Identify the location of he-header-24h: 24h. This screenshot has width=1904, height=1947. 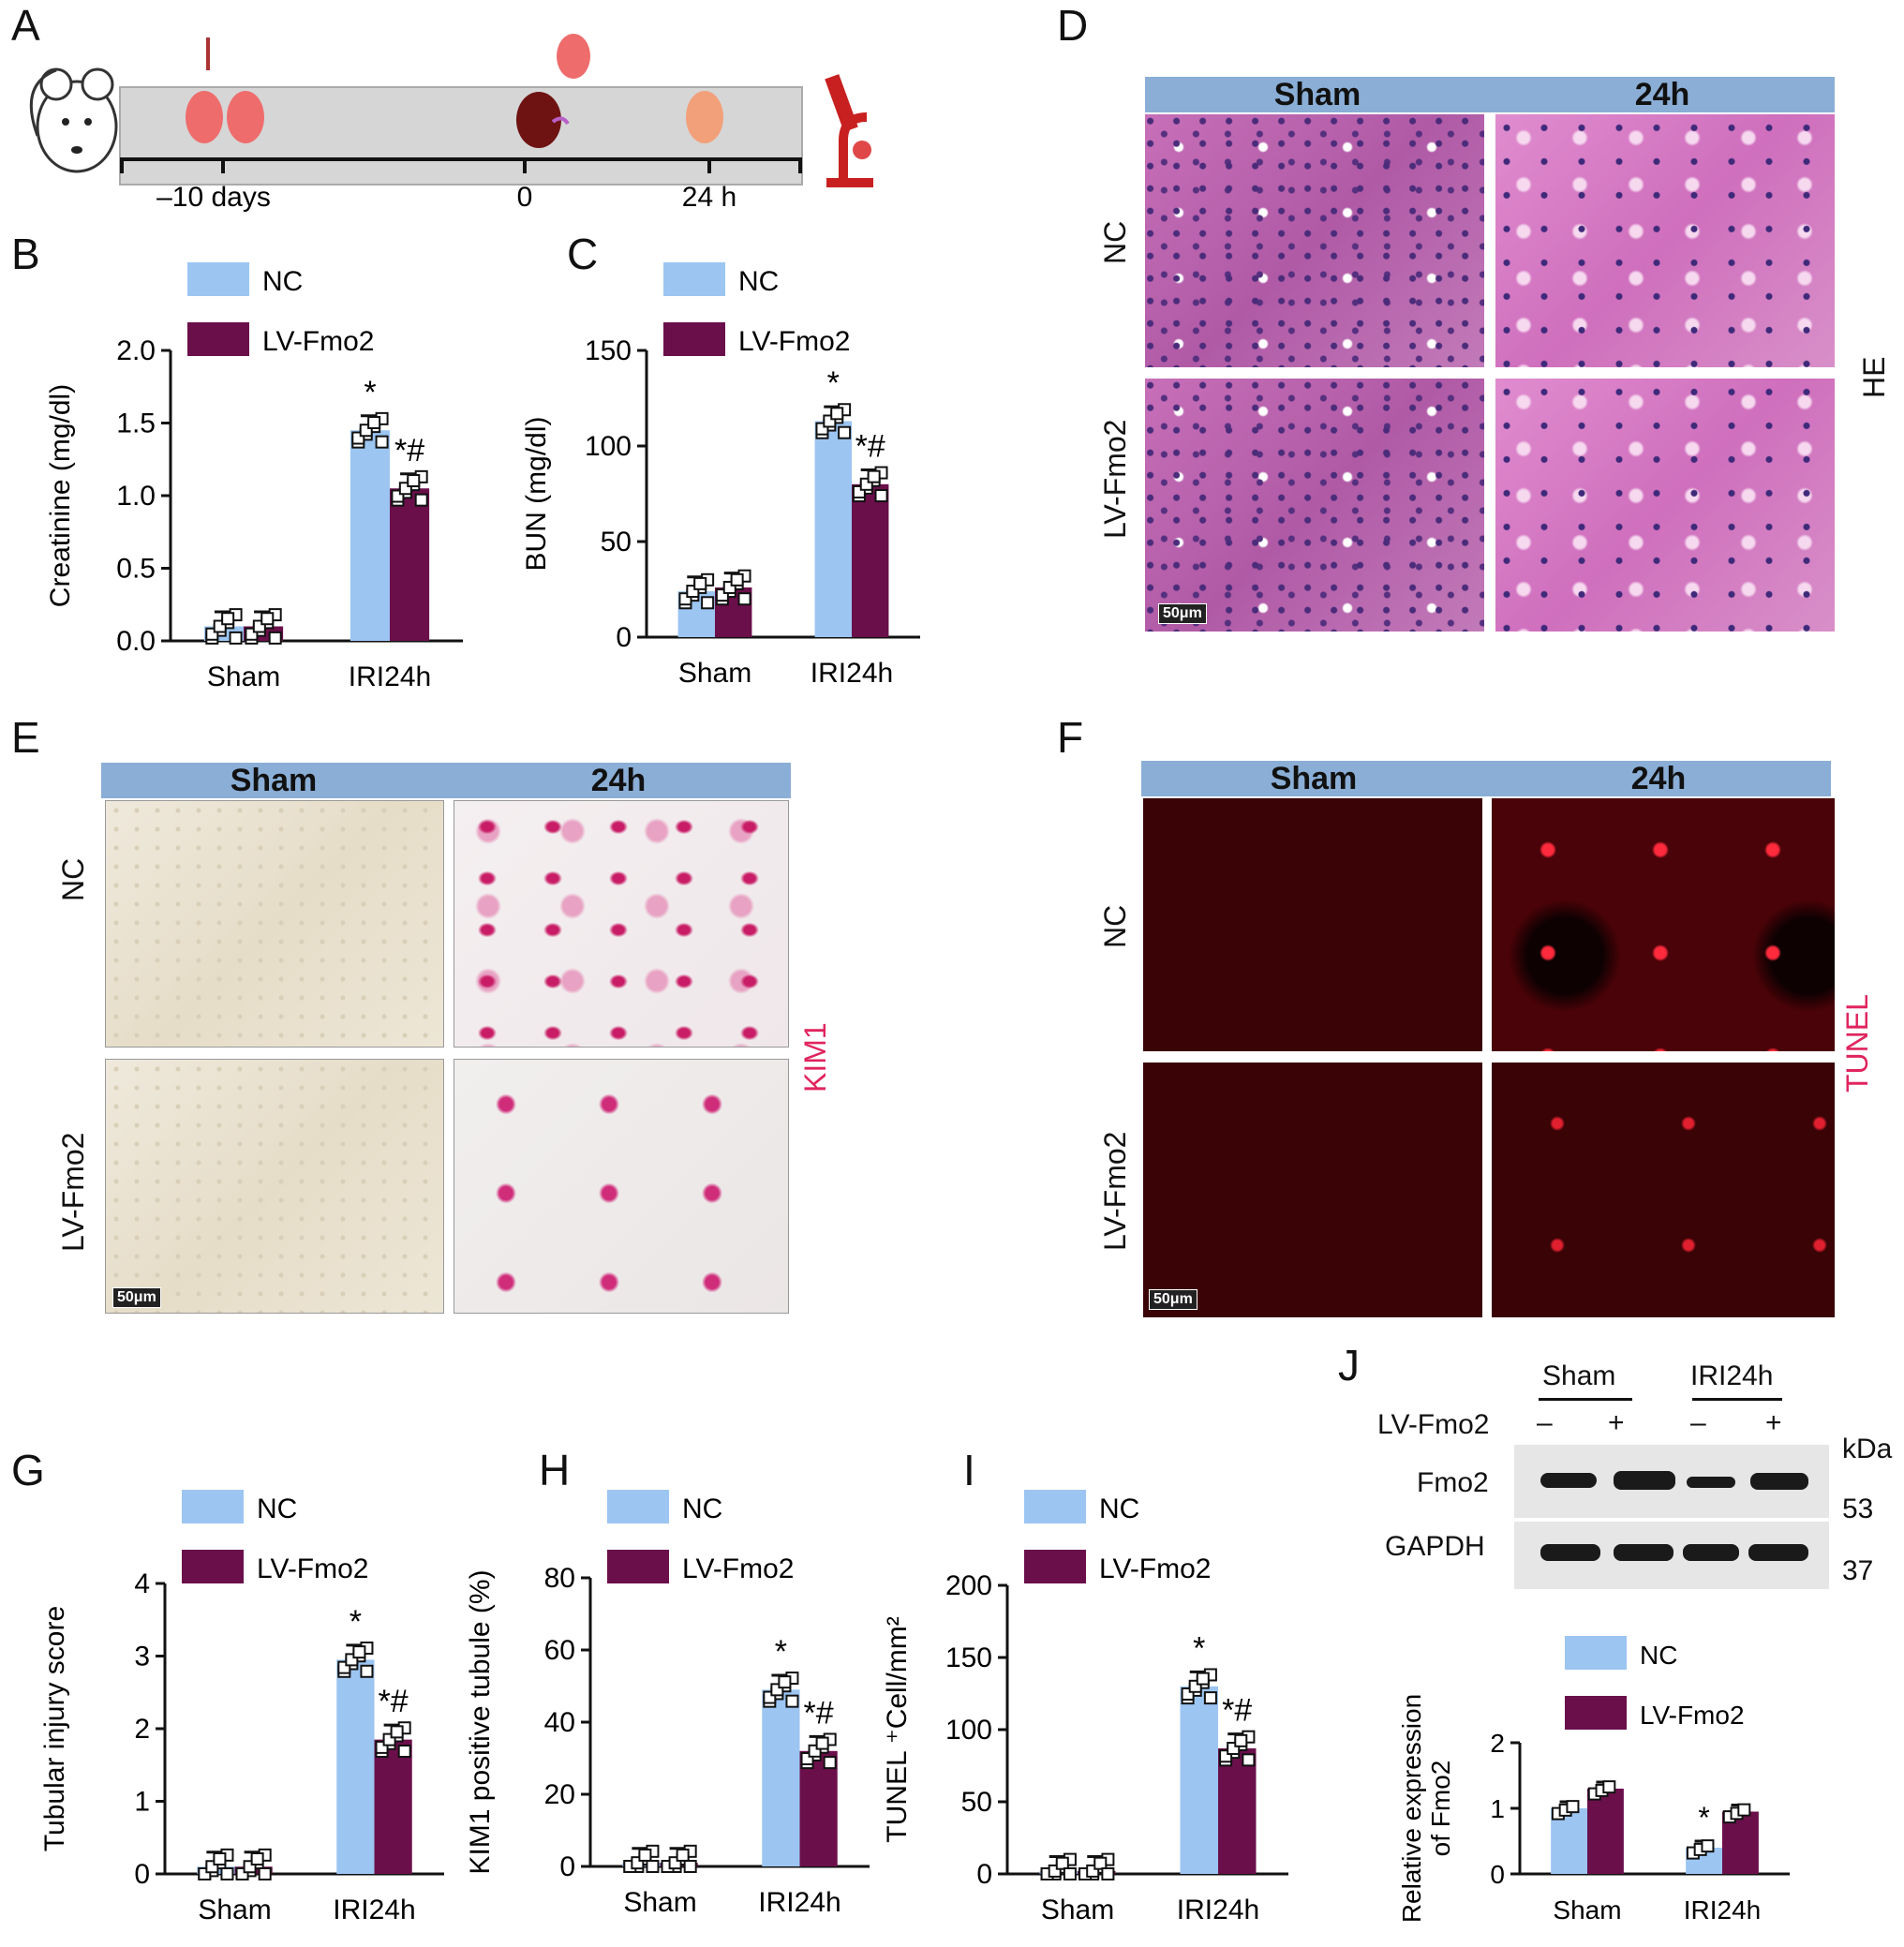
(1662, 94).